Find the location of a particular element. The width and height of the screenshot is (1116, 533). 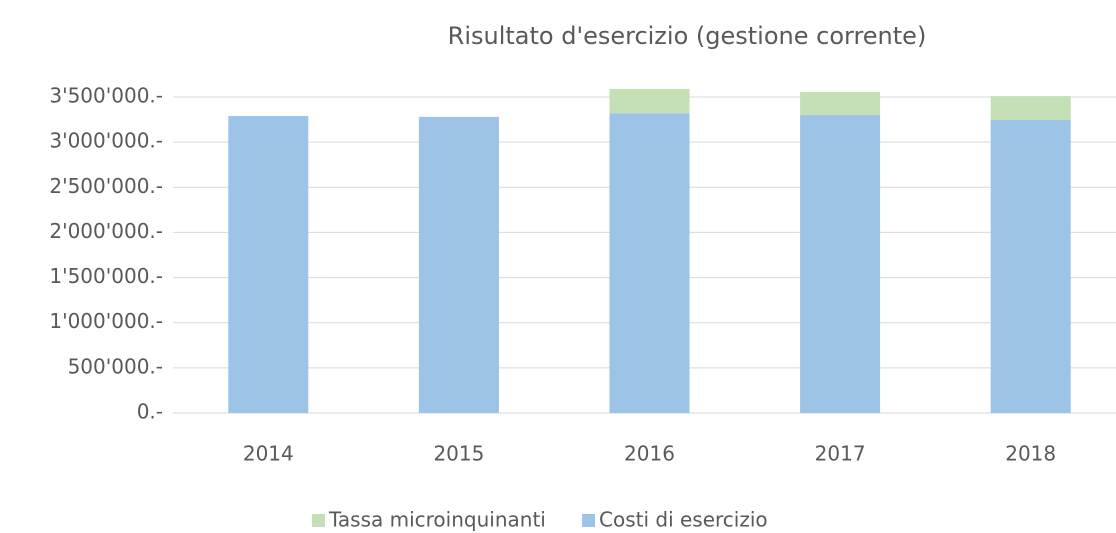

y-tick-label: 0.- is located at coordinates (150, 412).